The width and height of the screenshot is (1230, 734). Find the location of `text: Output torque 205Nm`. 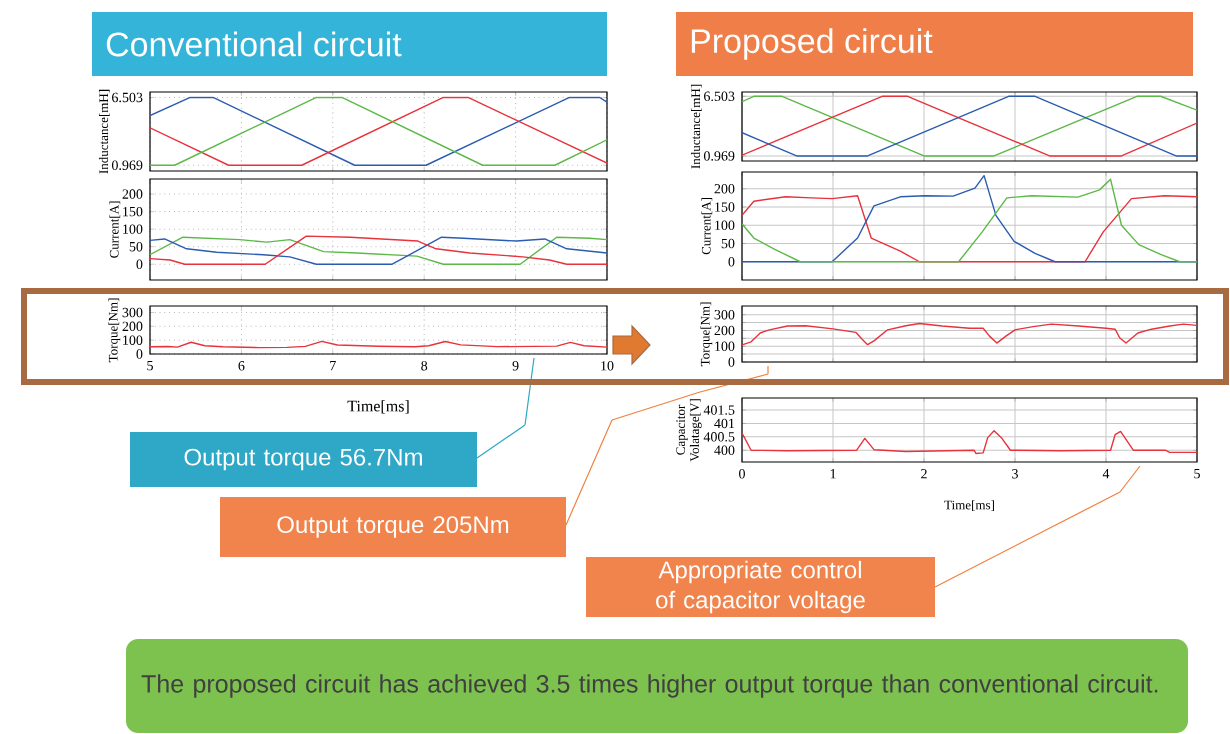

text: Output torque 205Nm is located at coordinates (393, 527).